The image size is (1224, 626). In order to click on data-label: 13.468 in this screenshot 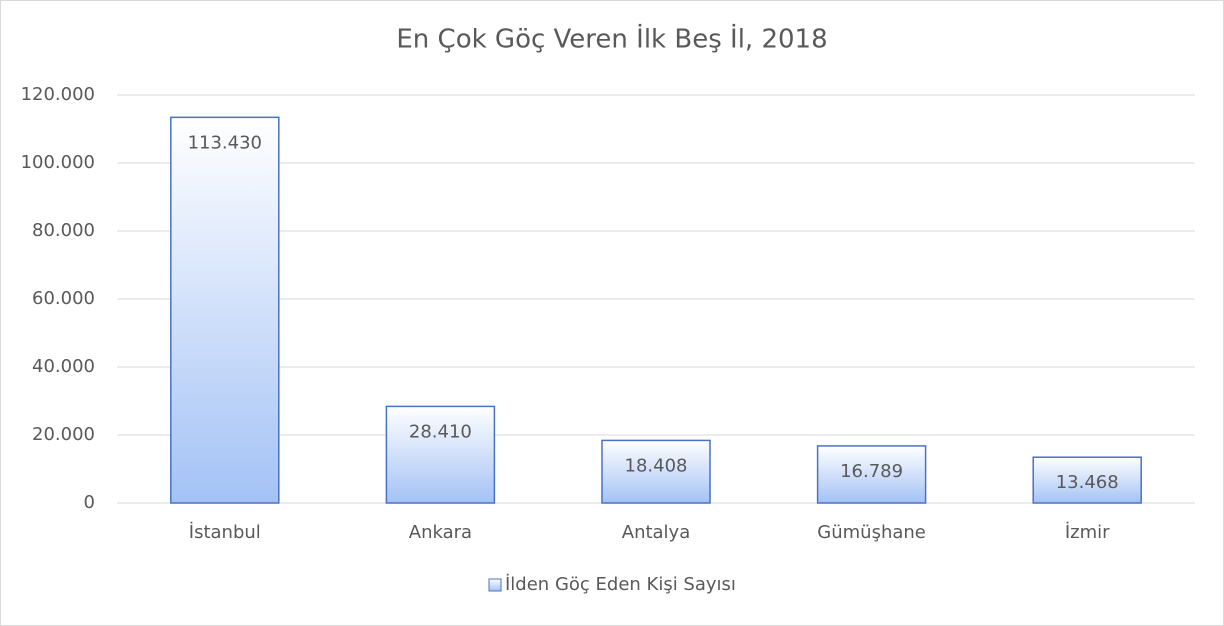, I will do `click(1087, 482)`.